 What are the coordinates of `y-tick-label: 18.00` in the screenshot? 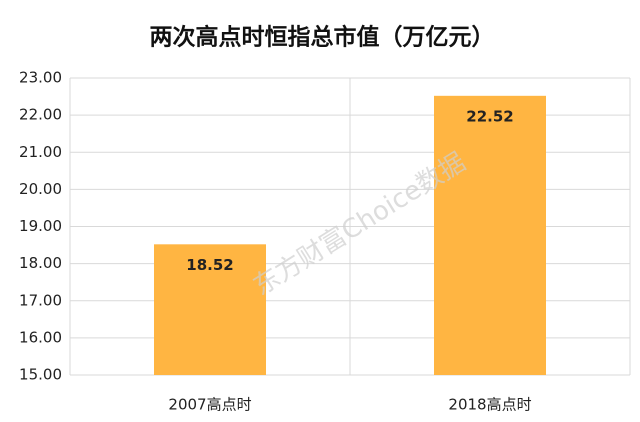 It's located at (40, 263).